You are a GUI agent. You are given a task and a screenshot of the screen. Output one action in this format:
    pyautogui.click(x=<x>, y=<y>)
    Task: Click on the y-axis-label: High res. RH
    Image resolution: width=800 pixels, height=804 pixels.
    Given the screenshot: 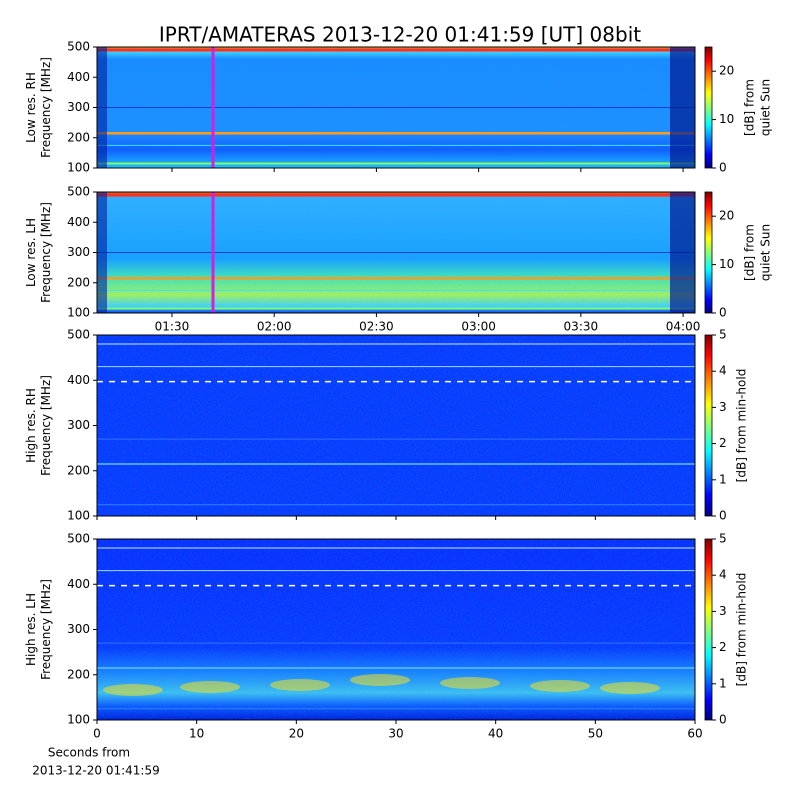 What is the action you would take?
    pyautogui.click(x=31, y=425)
    